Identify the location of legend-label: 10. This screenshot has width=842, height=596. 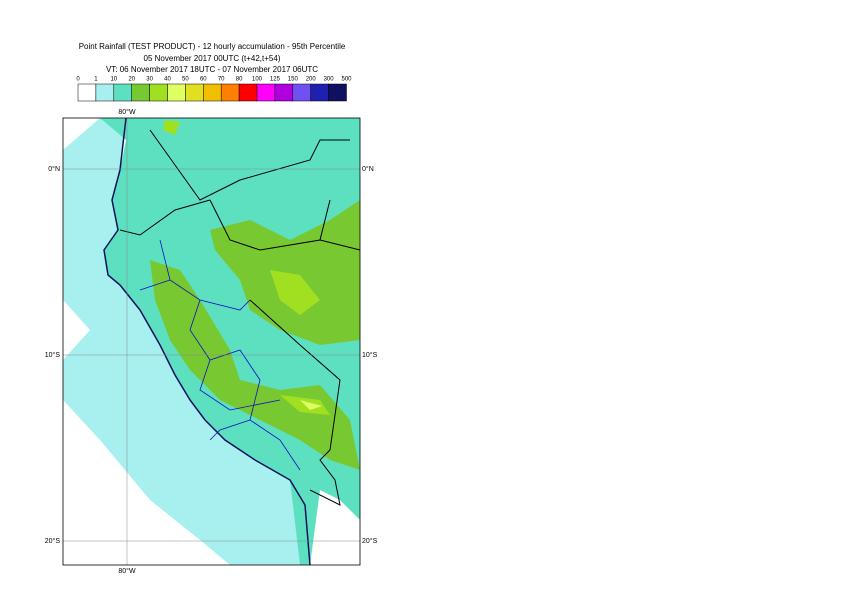
(113, 80).